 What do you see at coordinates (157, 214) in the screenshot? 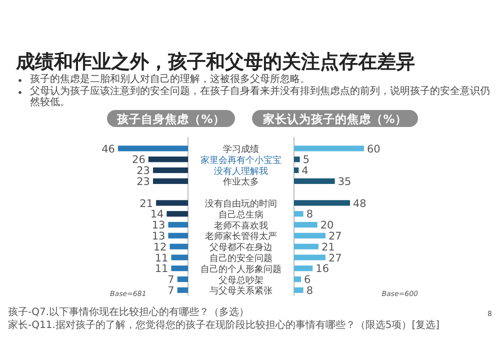
I see `data-label: 14` at bounding box center [157, 214].